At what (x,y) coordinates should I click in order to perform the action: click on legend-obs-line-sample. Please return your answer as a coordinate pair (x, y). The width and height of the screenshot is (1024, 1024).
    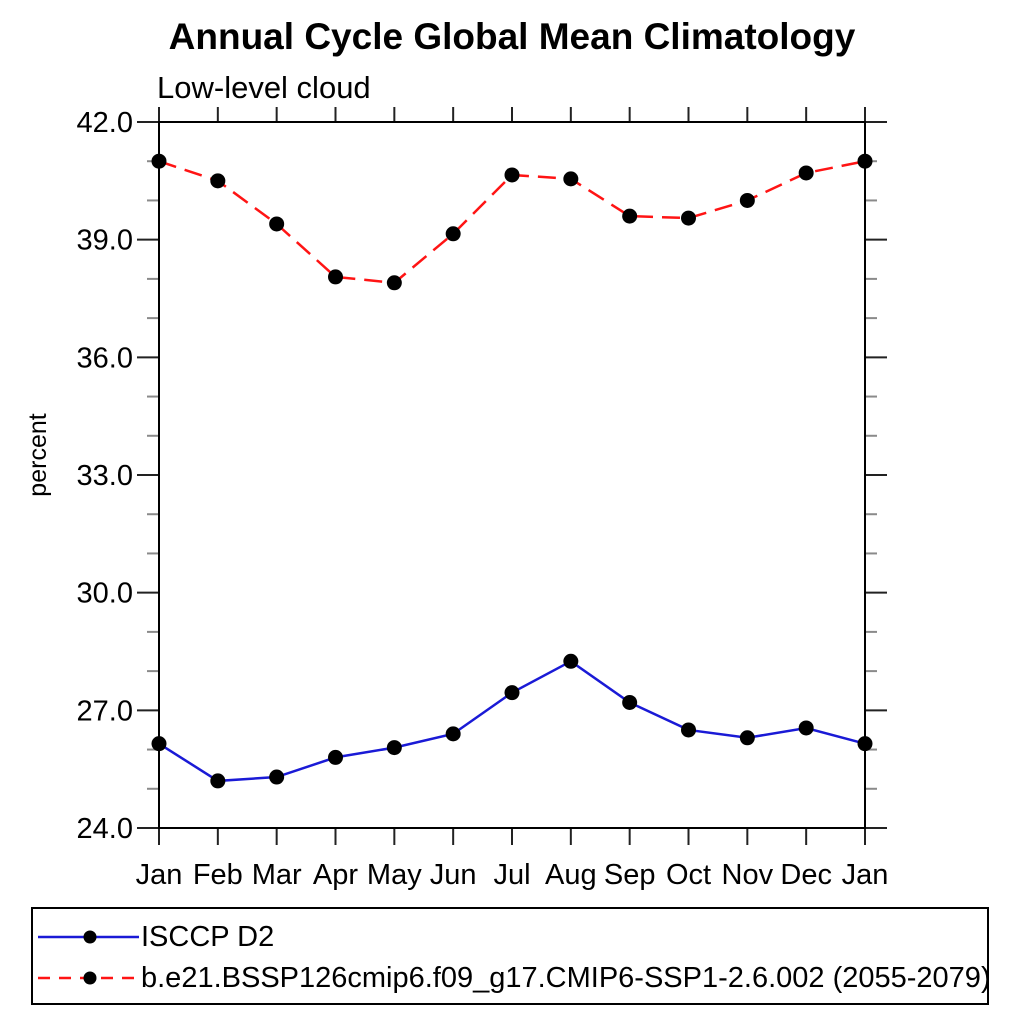
    Looking at the image, I should click on (88, 937).